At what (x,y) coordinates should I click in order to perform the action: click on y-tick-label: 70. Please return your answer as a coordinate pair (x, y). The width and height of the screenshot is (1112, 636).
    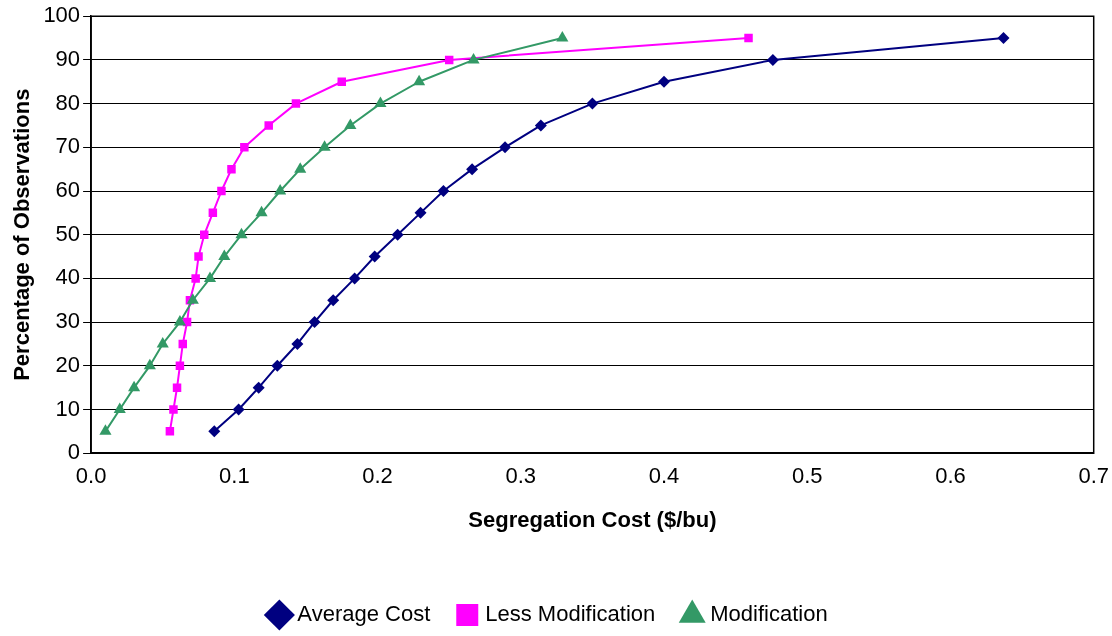
    Looking at the image, I should click on (68, 146).